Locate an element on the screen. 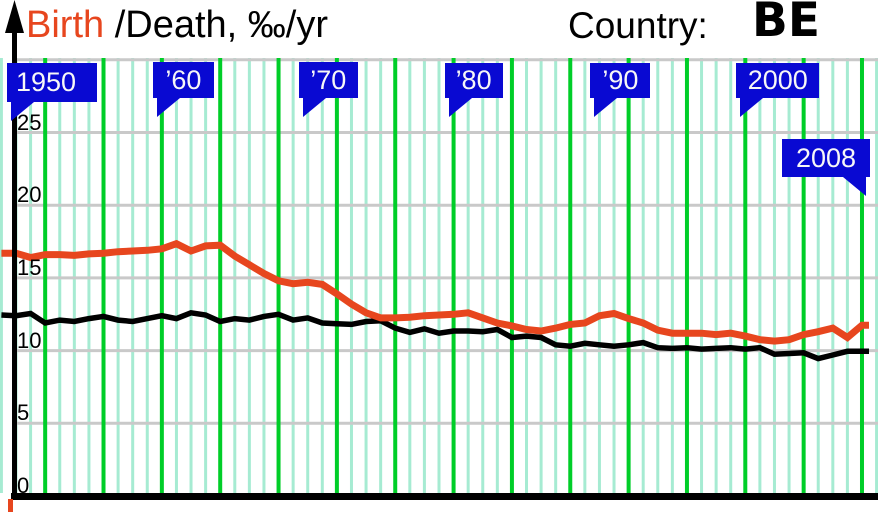 This screenshot has width=878, height=512. country-label: Country: is located at coordinates (638, 25).